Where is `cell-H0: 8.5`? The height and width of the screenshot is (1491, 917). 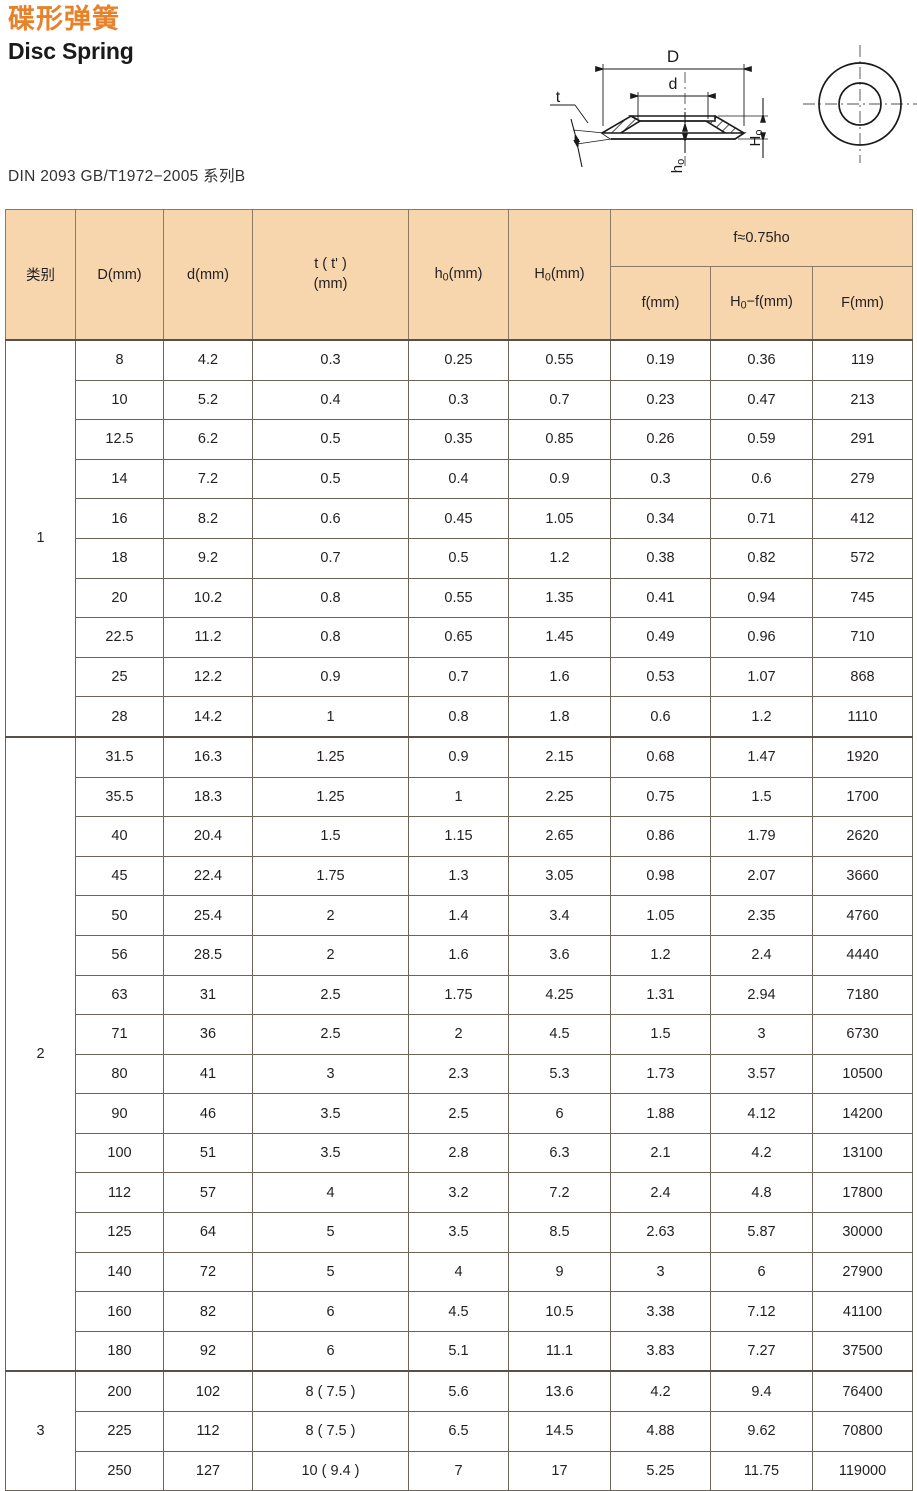 cell-H0: 8.5 is located at coordinates (559, 1232).